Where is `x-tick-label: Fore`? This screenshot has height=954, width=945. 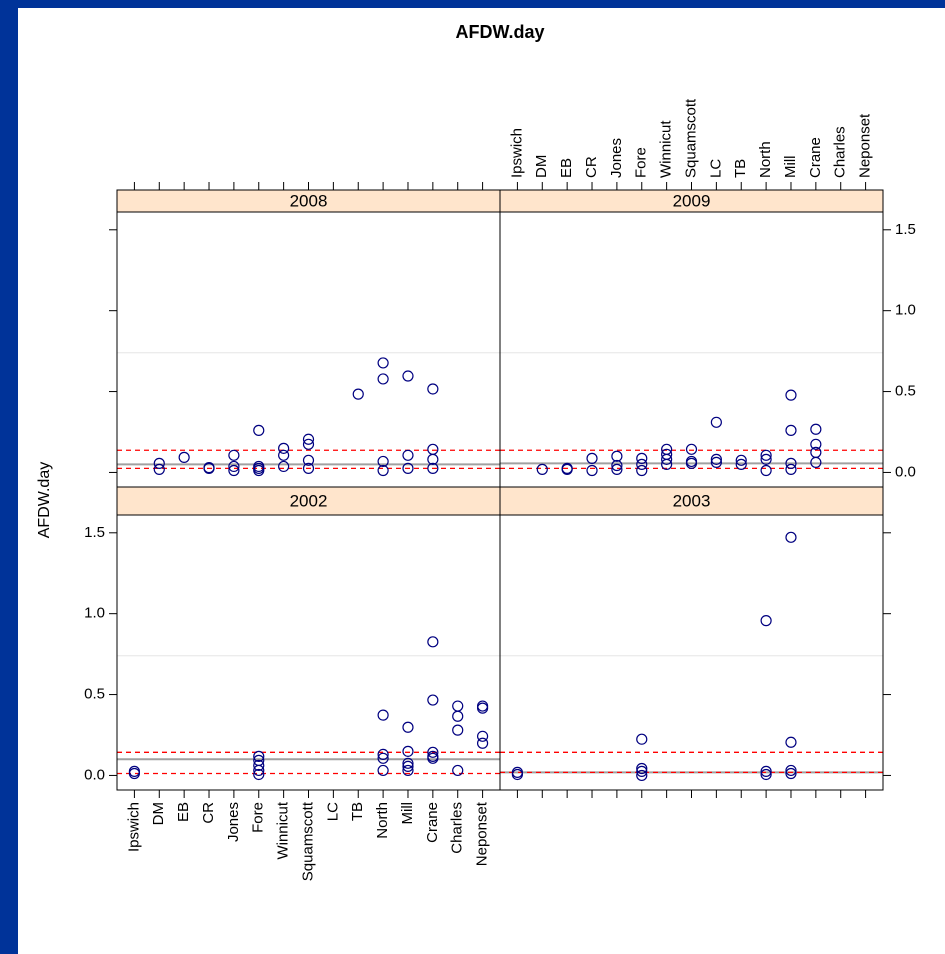
x-tick-label: Fore is located at coordinates (258, 817).